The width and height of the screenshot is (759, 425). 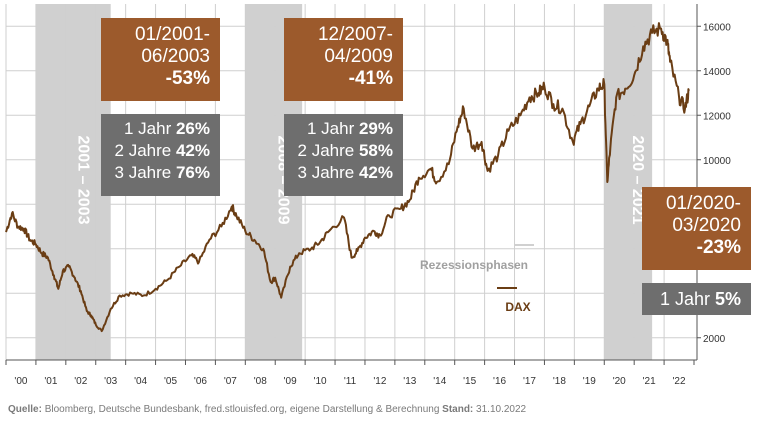 What do you see at coordinates (140, 381) in the screenshot?
I see `x-tick-label: '04` at bounding box center [140, 381].